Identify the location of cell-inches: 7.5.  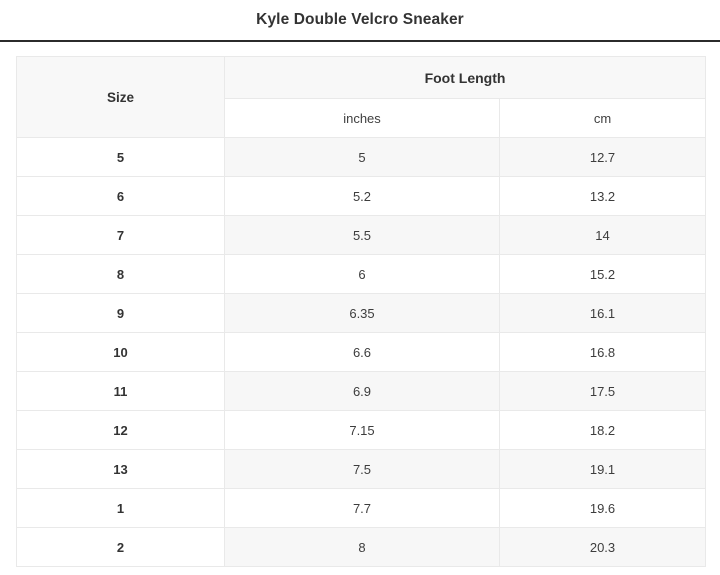
(362, 469).